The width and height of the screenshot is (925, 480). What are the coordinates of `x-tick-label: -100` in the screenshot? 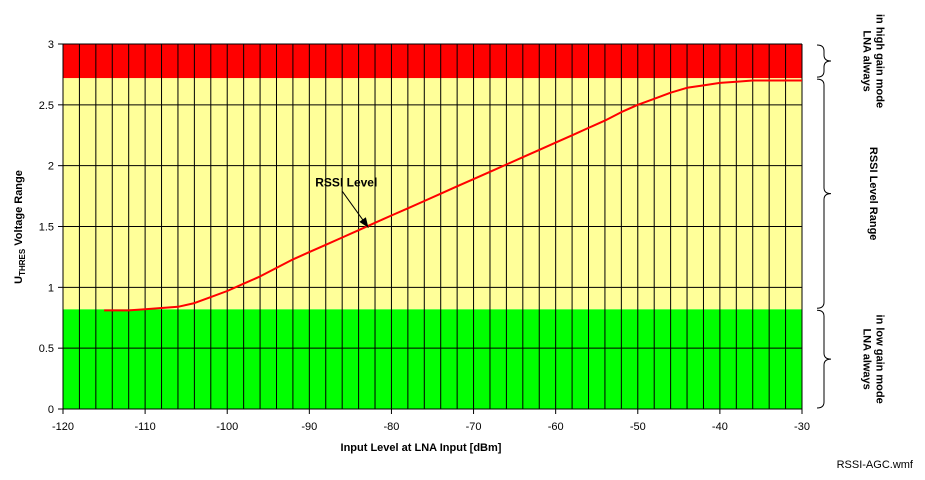 It's located at (227, 427).